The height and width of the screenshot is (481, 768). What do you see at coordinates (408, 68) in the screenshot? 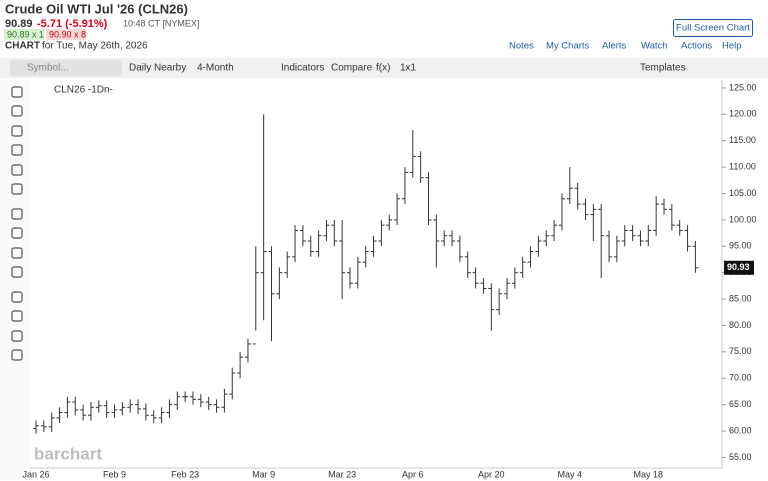
I see `toolbar-item: 1x1` at bounding box center [408, 68].